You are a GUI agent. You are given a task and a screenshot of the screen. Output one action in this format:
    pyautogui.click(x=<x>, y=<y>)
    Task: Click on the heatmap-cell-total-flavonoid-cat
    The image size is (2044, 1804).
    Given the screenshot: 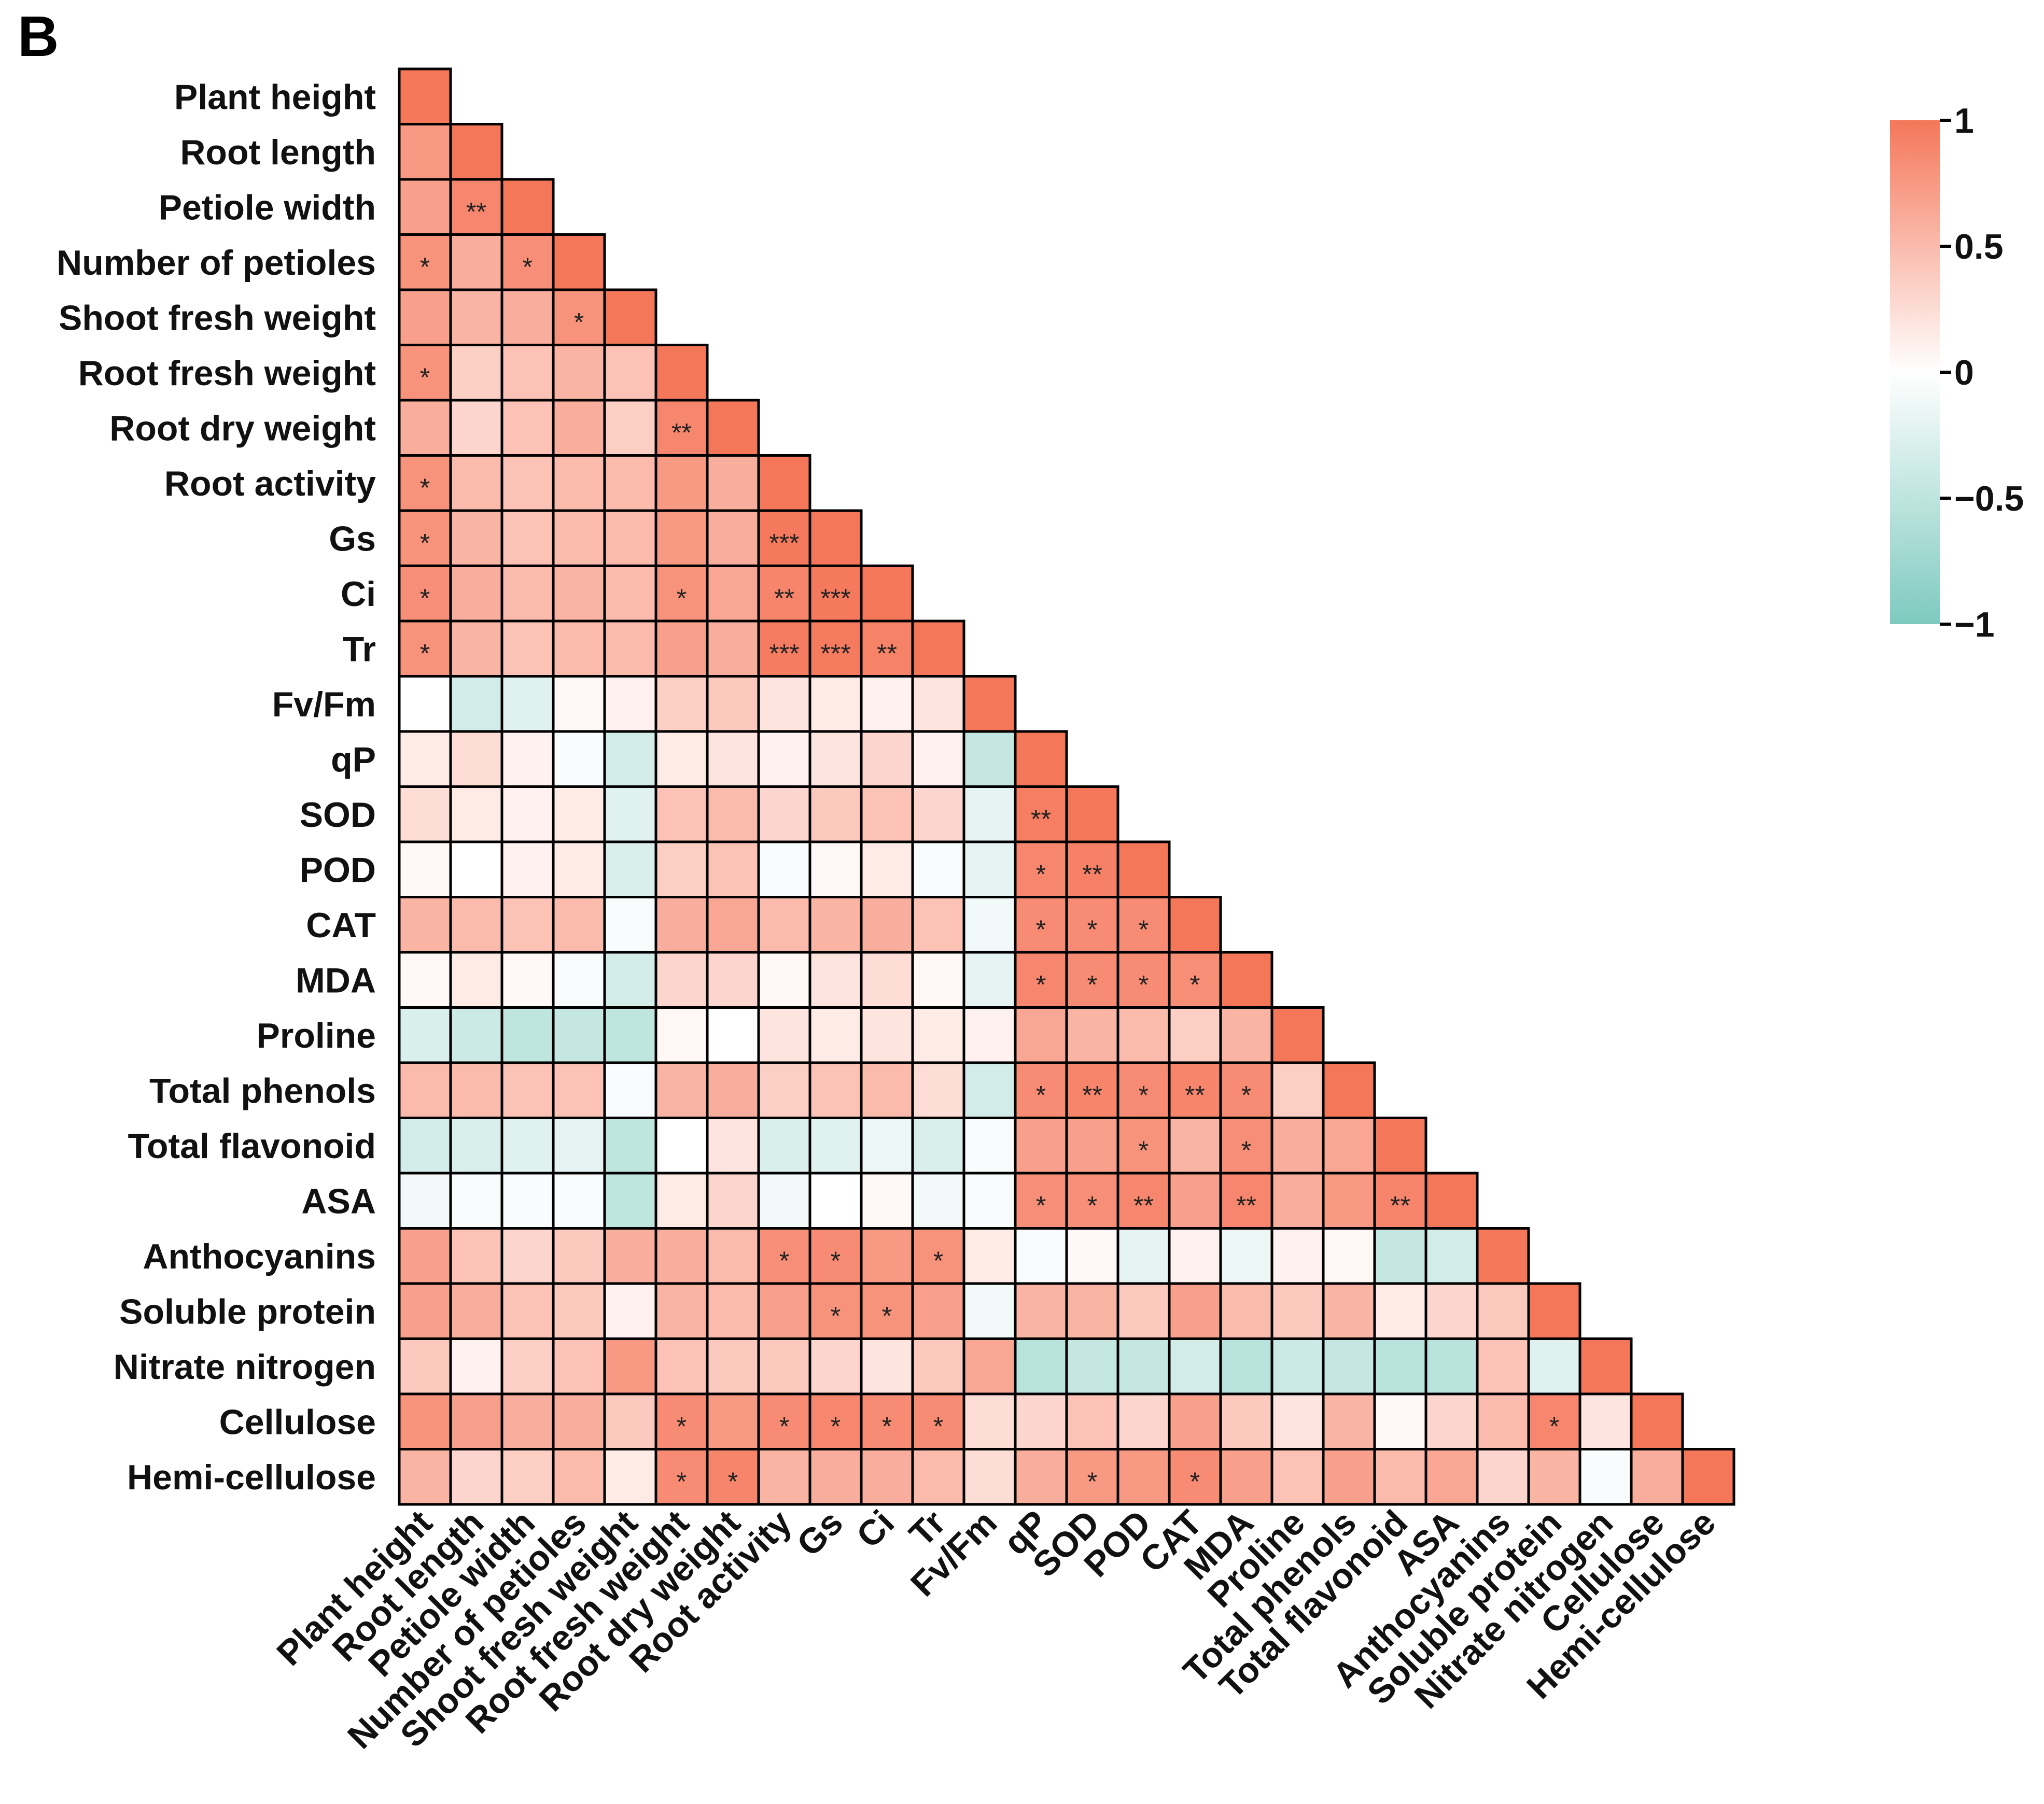 What is the action you would take?
    pyautogui.click(x=1195, y=1146)
    